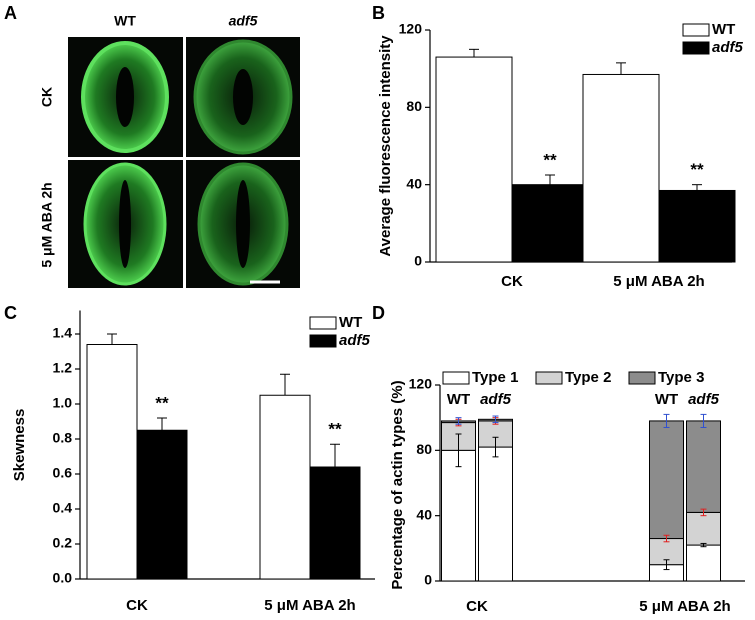  What do you see at coordinates (63, 333) in the screenshot?
I see `y-tick-label: 1.4` at bounding box center [63, 333].